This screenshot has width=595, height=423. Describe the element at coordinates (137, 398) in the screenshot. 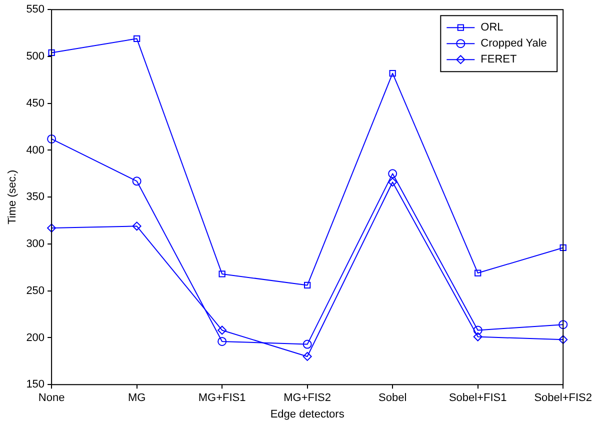

I see `x-tick-label: MG` at that location.